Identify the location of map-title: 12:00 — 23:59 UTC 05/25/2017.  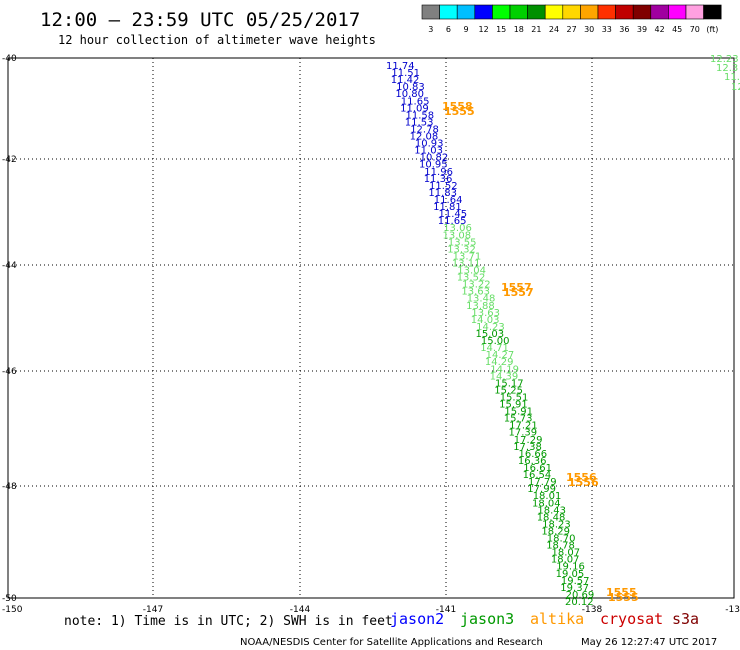
(200, 20).